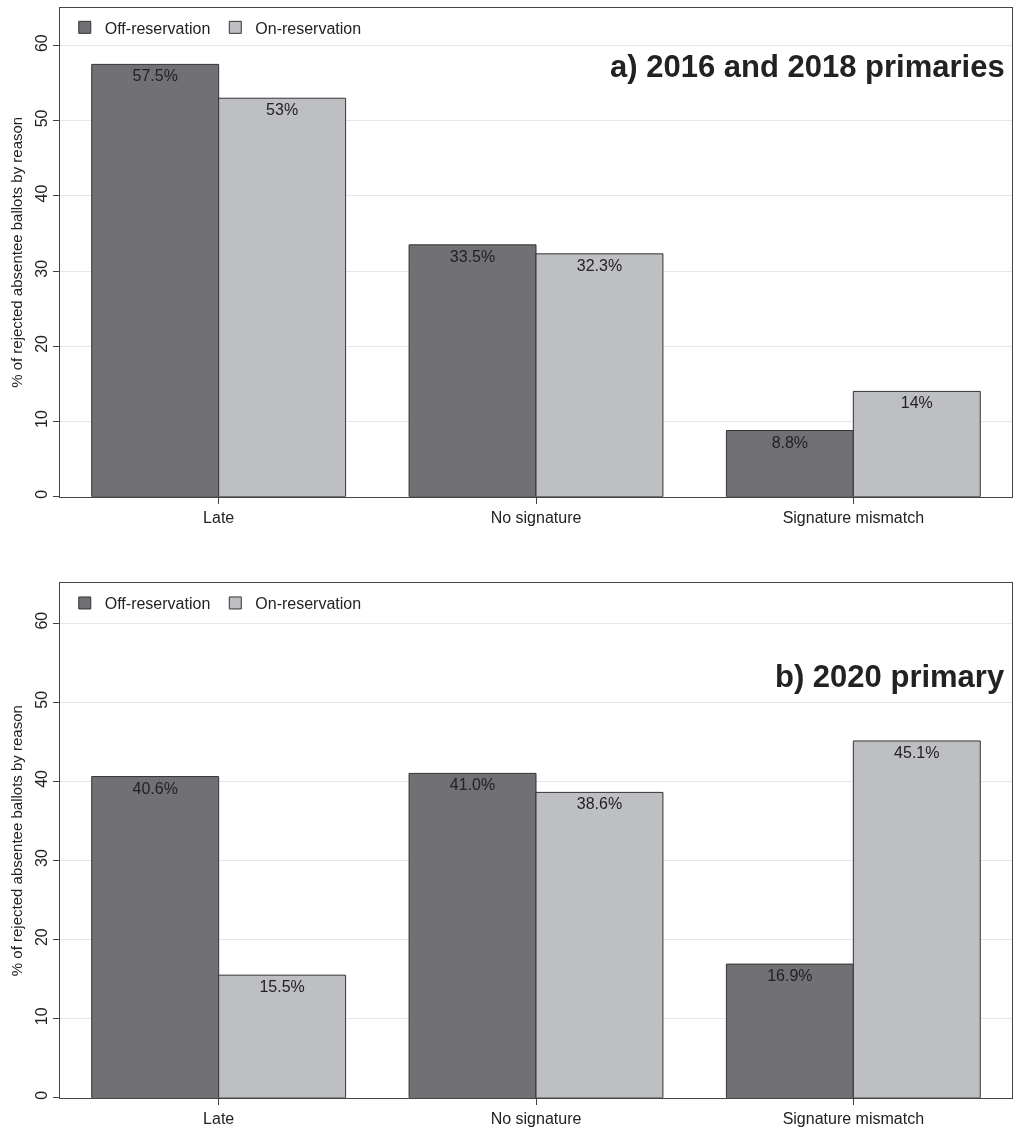  Describe the element at coordinates (472, 785) in the screenshot. I see `data-label: 41.0%` at that location.